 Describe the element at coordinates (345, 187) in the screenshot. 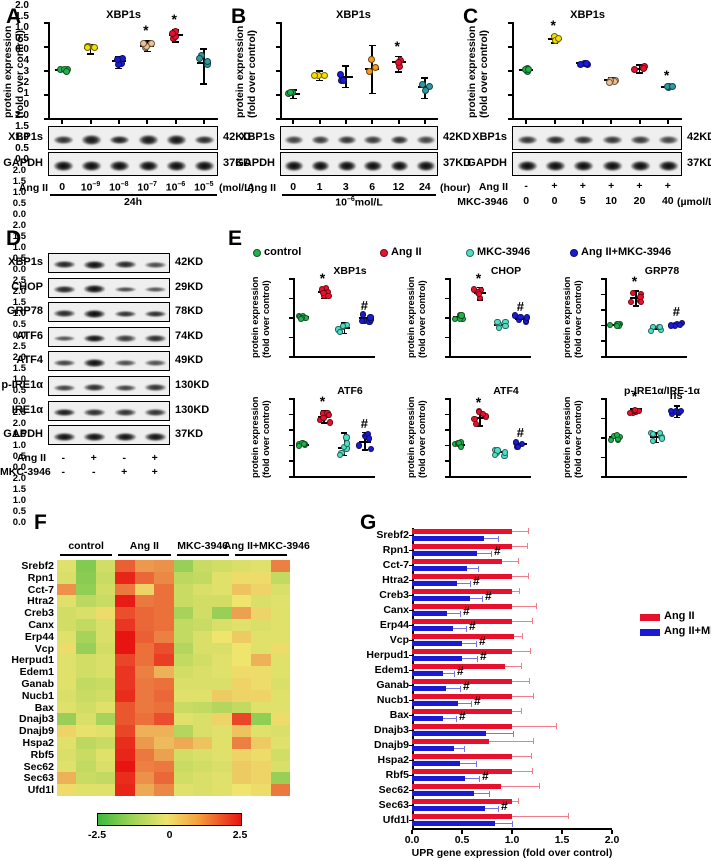

I see `cond-value: 3` at that location.